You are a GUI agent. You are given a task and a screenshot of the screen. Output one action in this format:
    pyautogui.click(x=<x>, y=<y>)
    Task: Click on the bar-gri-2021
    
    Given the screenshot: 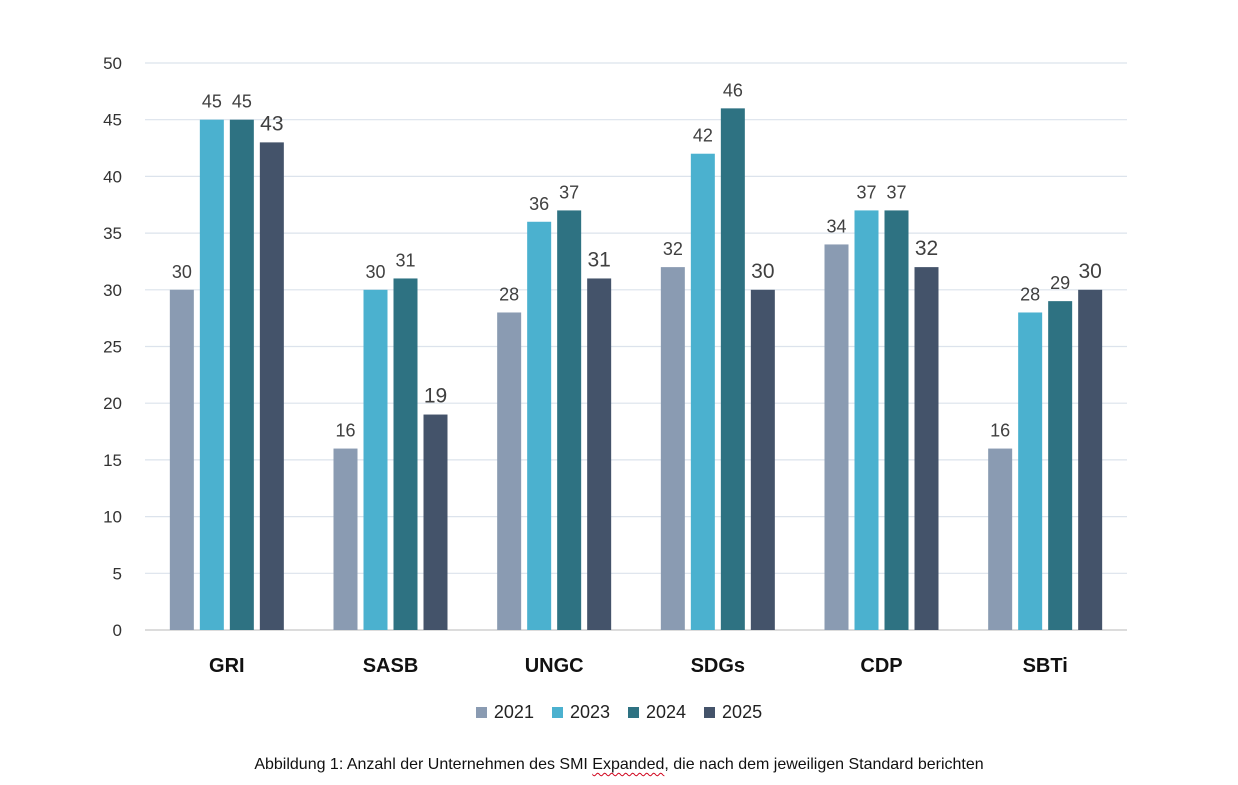 What is the action you would take?
    pyautogui.click(x=181, y=459)
    